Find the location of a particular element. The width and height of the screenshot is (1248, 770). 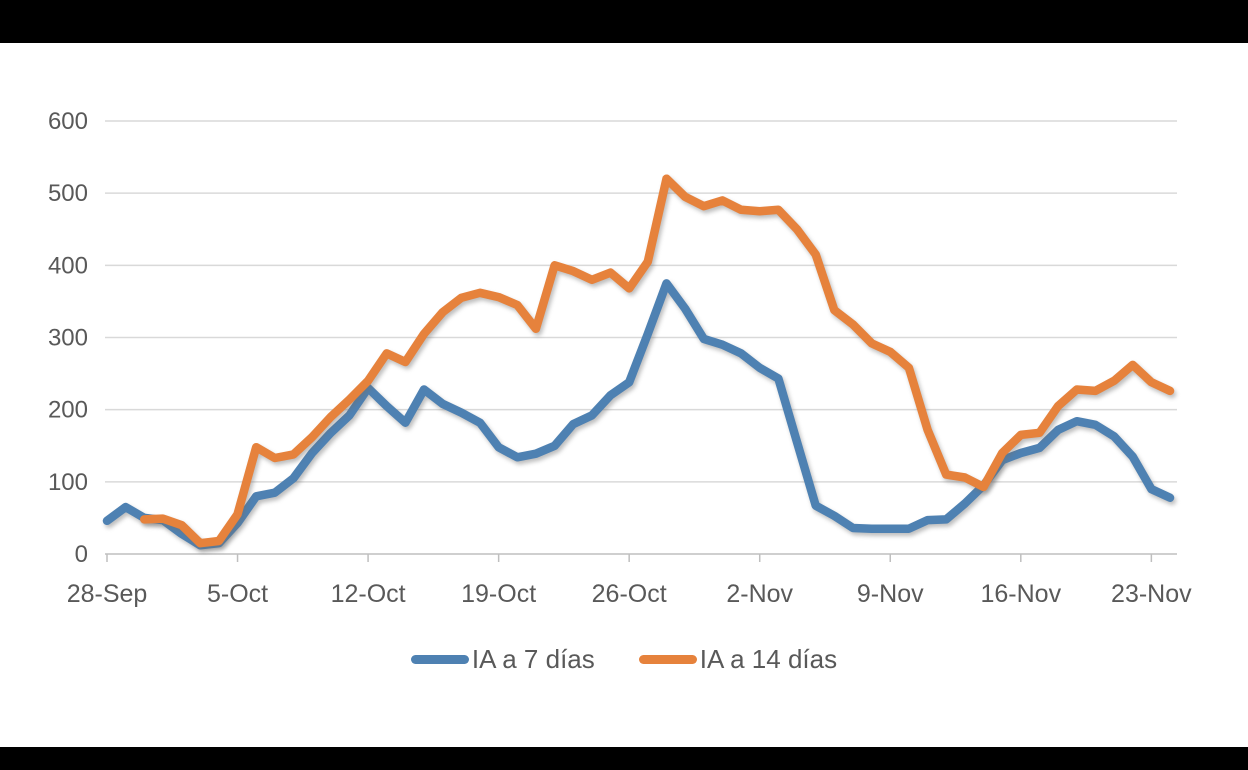

svg-text: 500 is located at coordinates (68, 193).